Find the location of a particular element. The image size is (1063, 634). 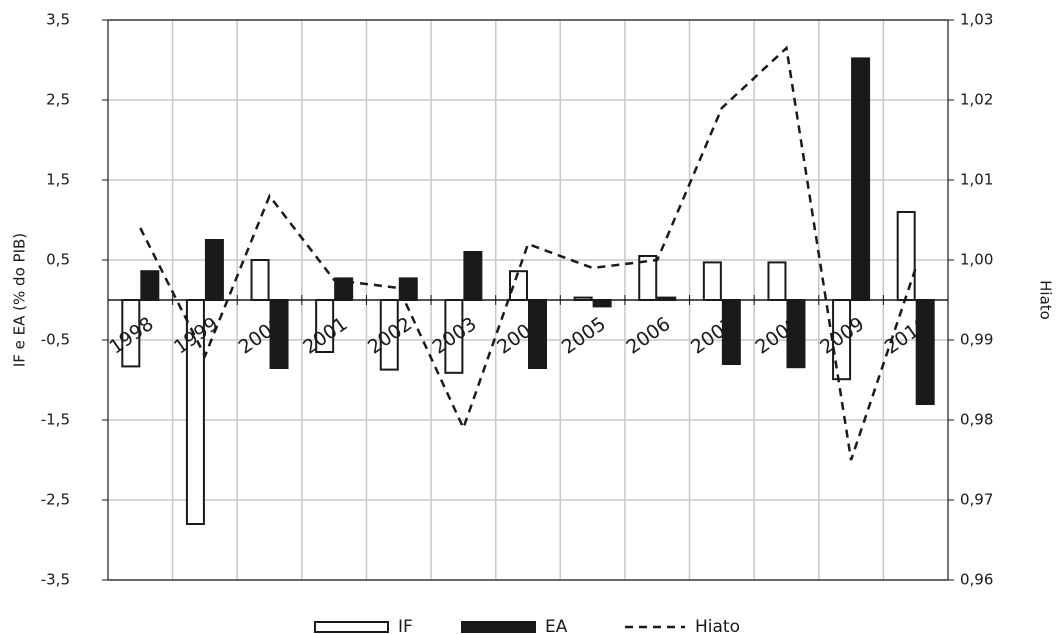

y-tick-label: -3,5 is located at coordinates (55, 580).